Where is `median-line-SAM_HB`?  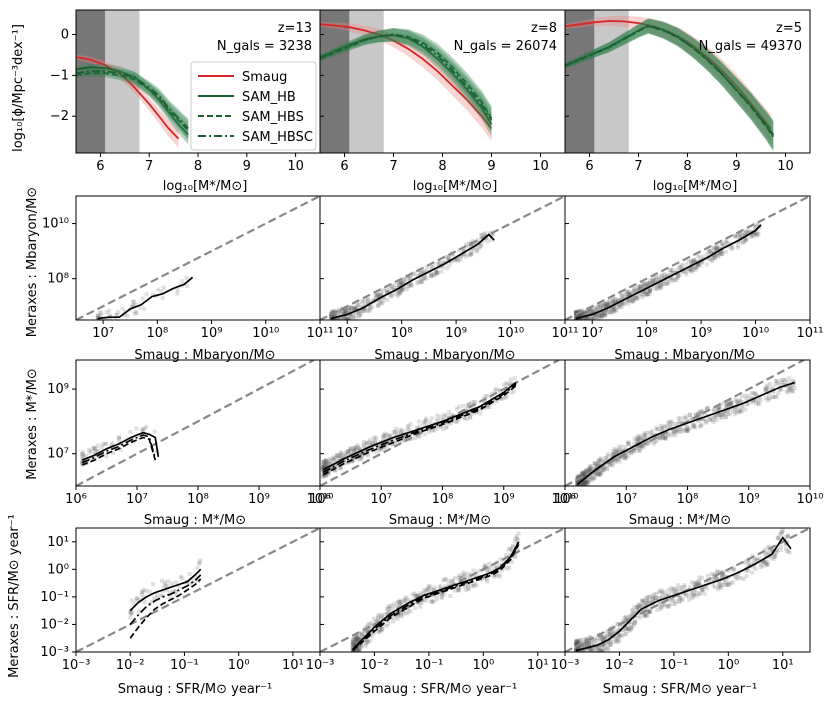
median-line-SAM_HB is located at coordinates (165, 590).